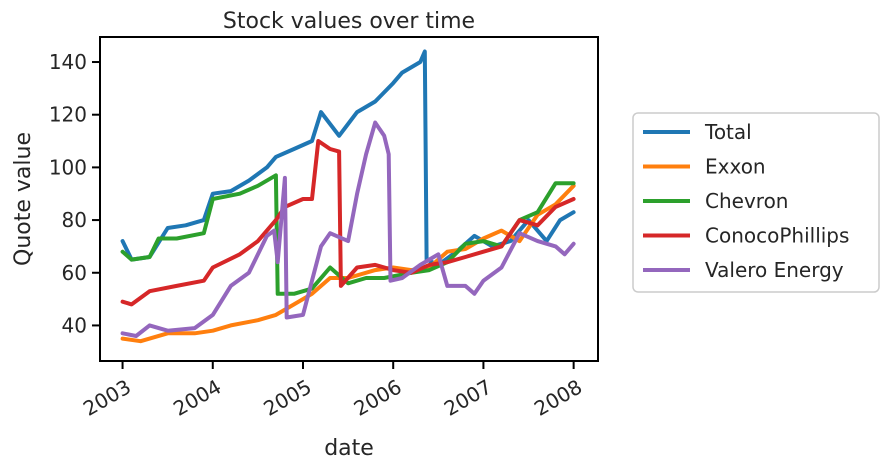 The width and height of the screenshot is (890, 469). Describe the element at coordinates (774, 270) in the screenshot. I see `legend-label-4: Valero Energy` at that location.